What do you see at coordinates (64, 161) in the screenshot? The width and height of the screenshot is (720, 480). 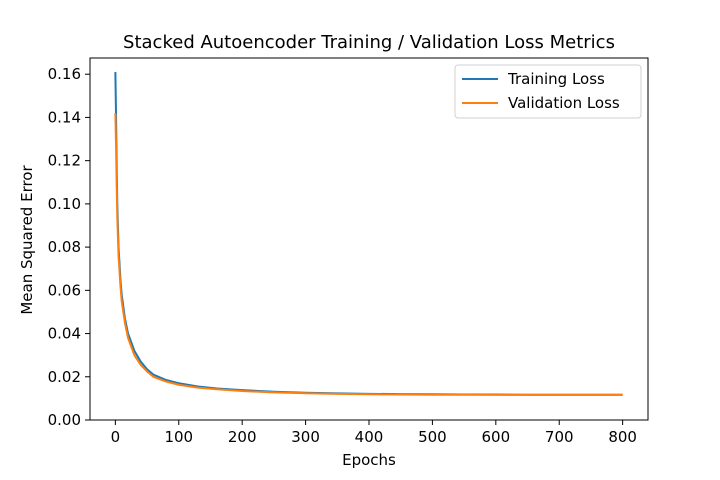 I see `y-tick-label: 0.12` at bounding box center [64, 161].